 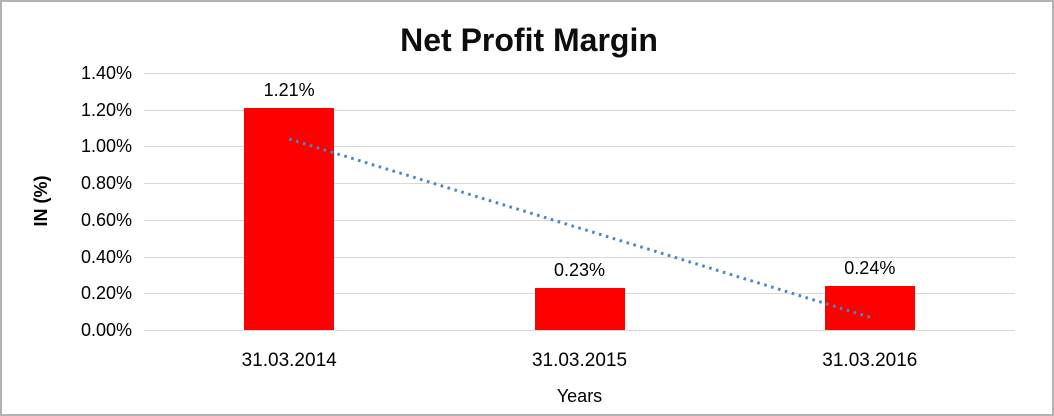 I want to click on gridline-0.00%, so click(x=579, y=330).